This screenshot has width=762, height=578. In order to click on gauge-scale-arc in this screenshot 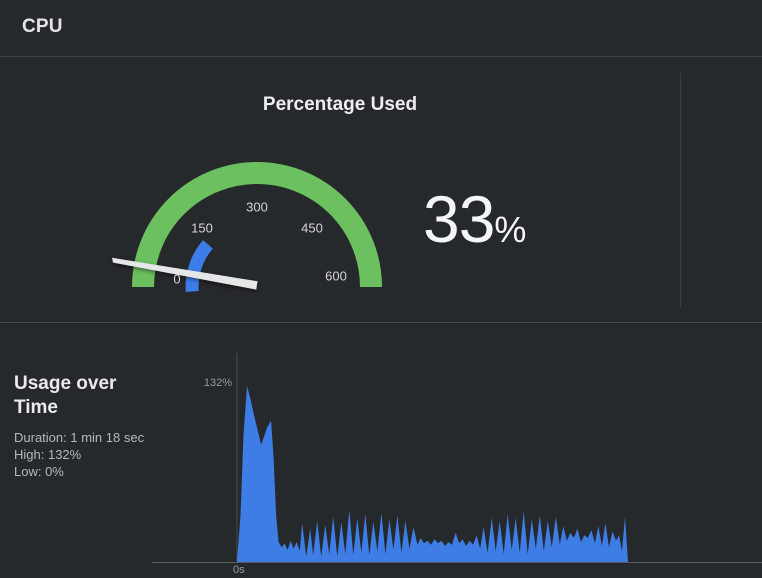, I will do `click(257, 225)`.